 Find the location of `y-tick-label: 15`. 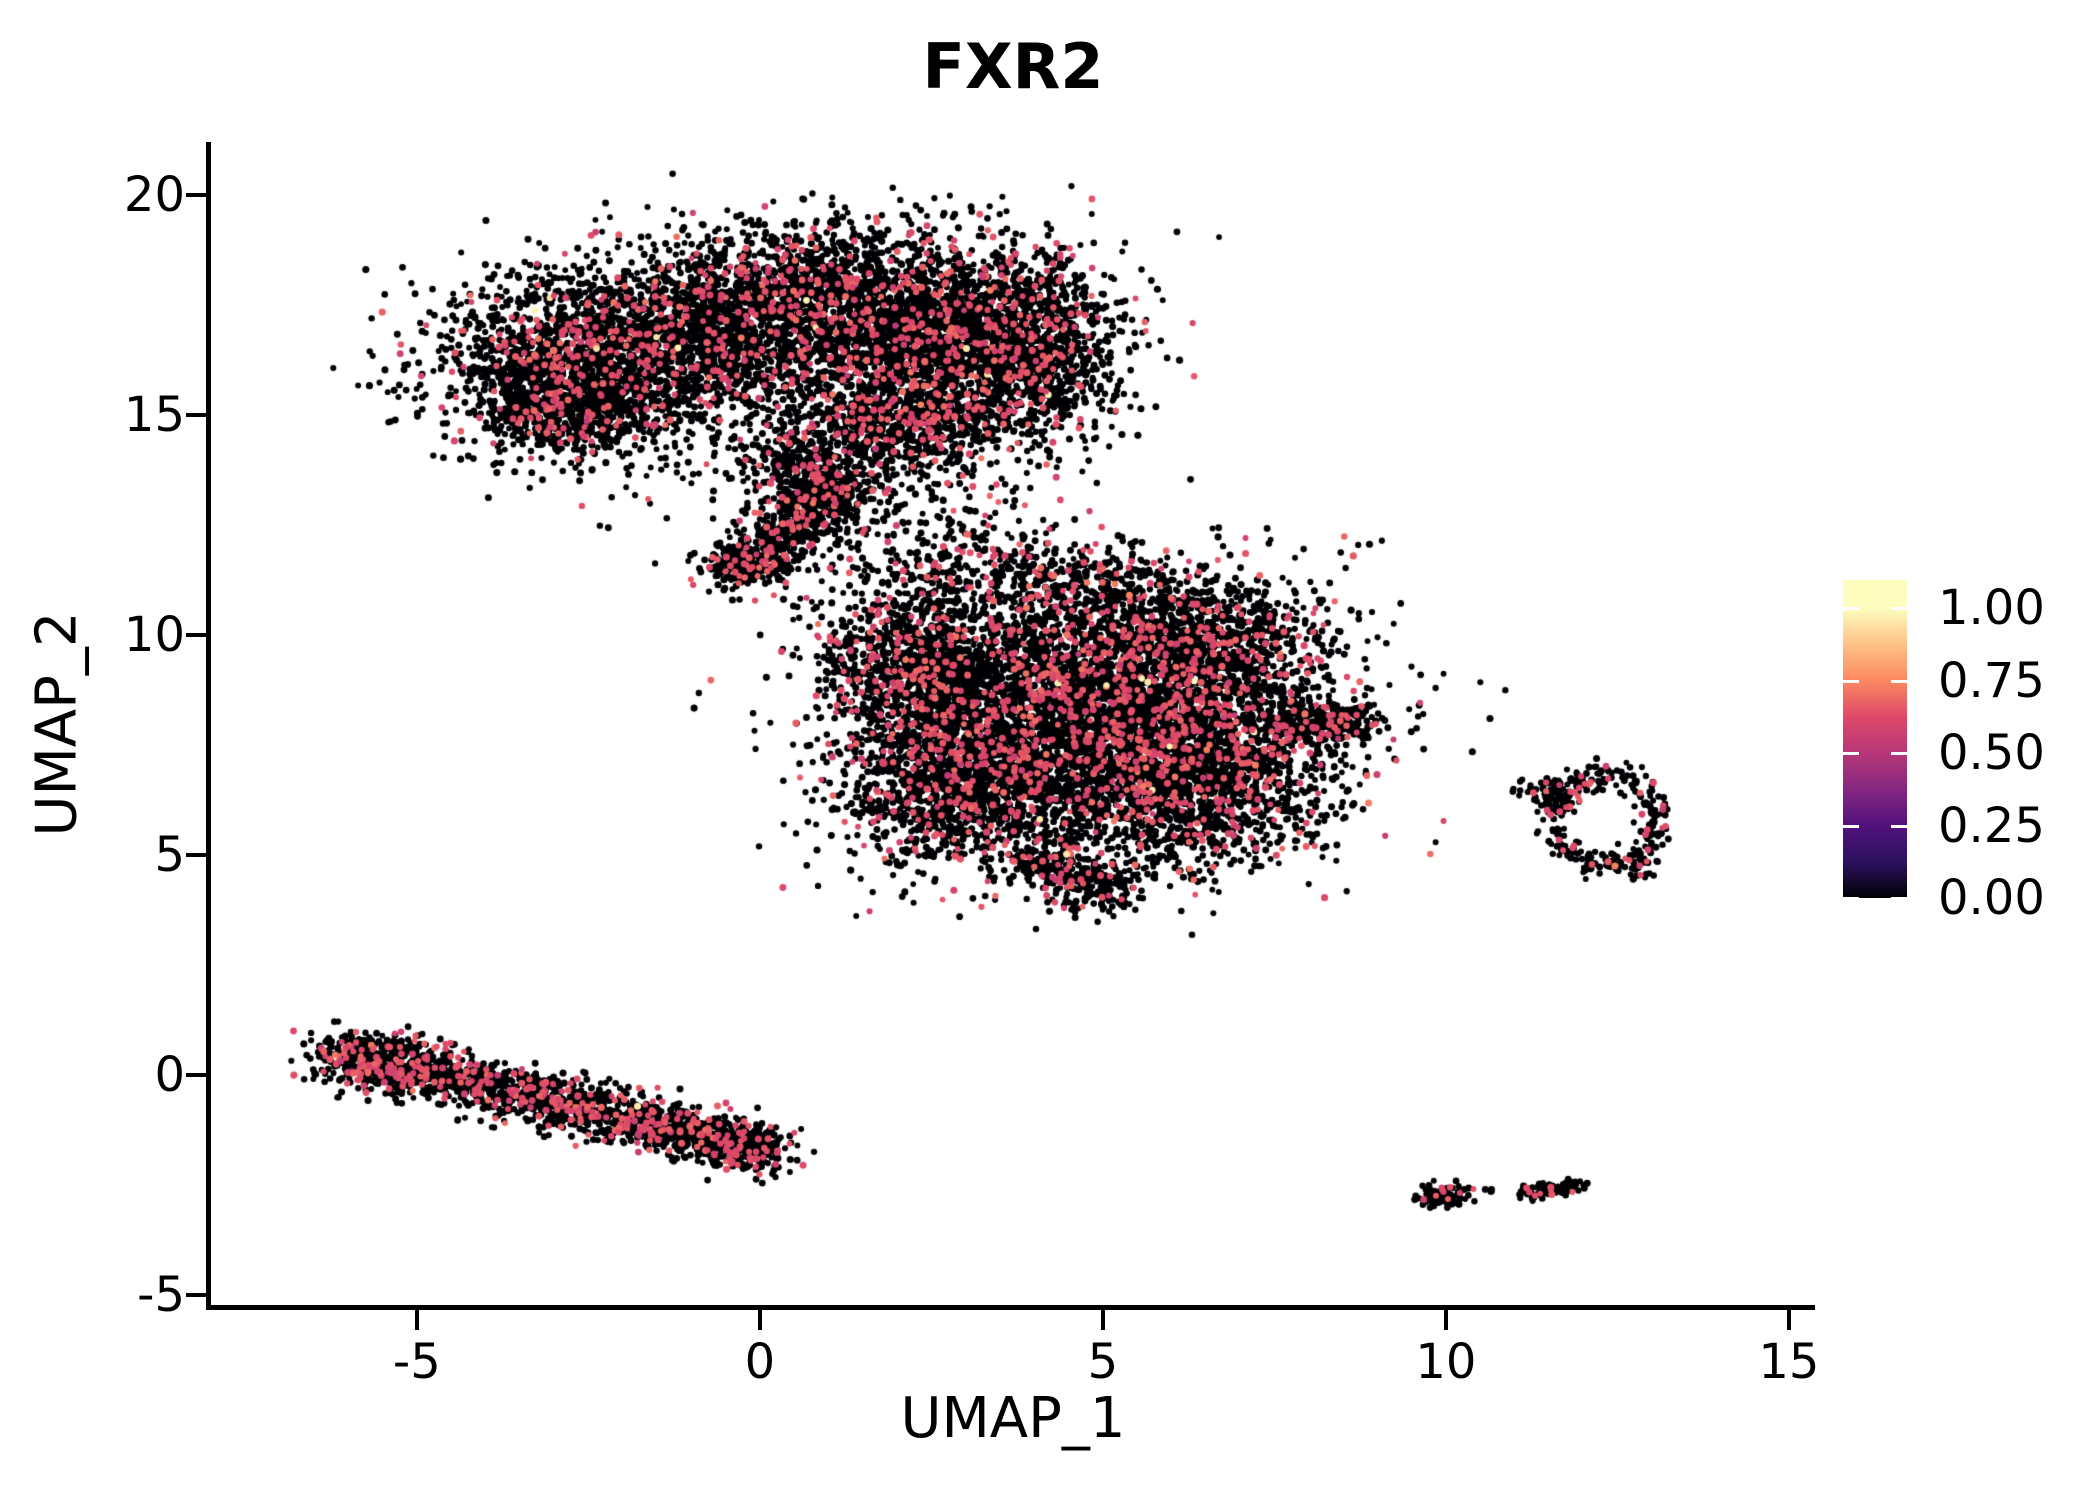

y-tick-label: 15 is located at coordinates (154, 414).